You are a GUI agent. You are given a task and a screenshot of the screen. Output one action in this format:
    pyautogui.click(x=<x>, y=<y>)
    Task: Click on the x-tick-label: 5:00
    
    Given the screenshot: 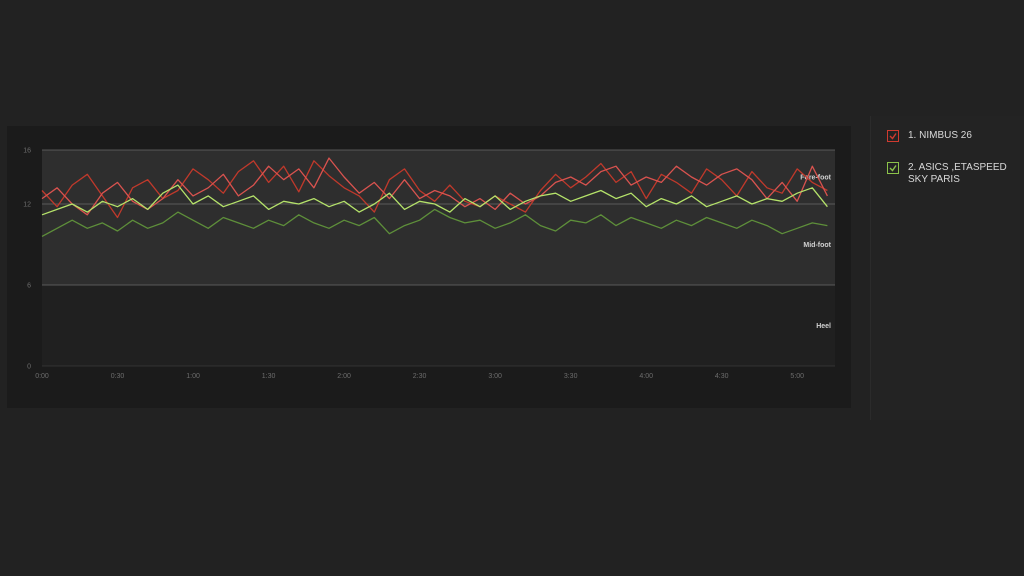 What is the action you would take?
    pyautogui.click(x=797, y=376)
    